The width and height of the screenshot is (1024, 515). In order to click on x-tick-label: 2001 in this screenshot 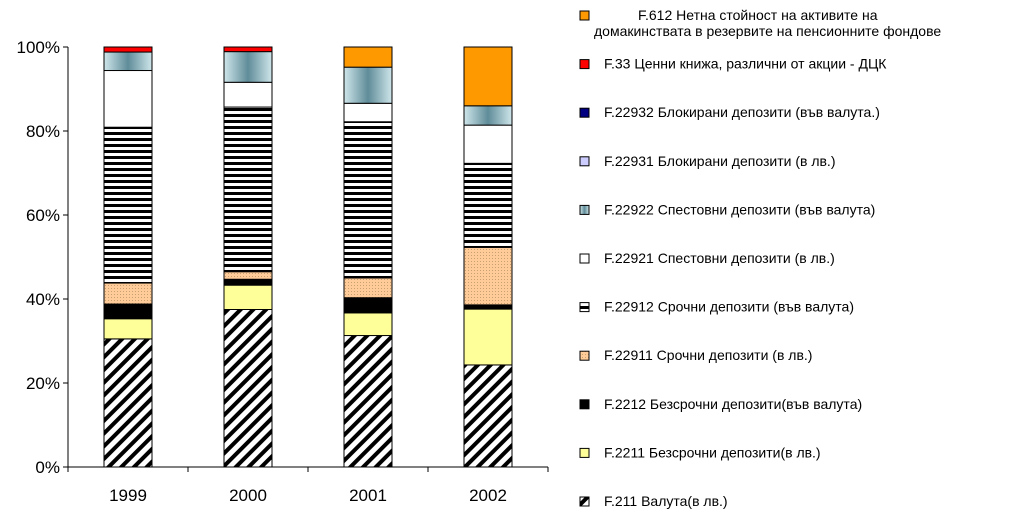, I will do `click(368, 495)`.